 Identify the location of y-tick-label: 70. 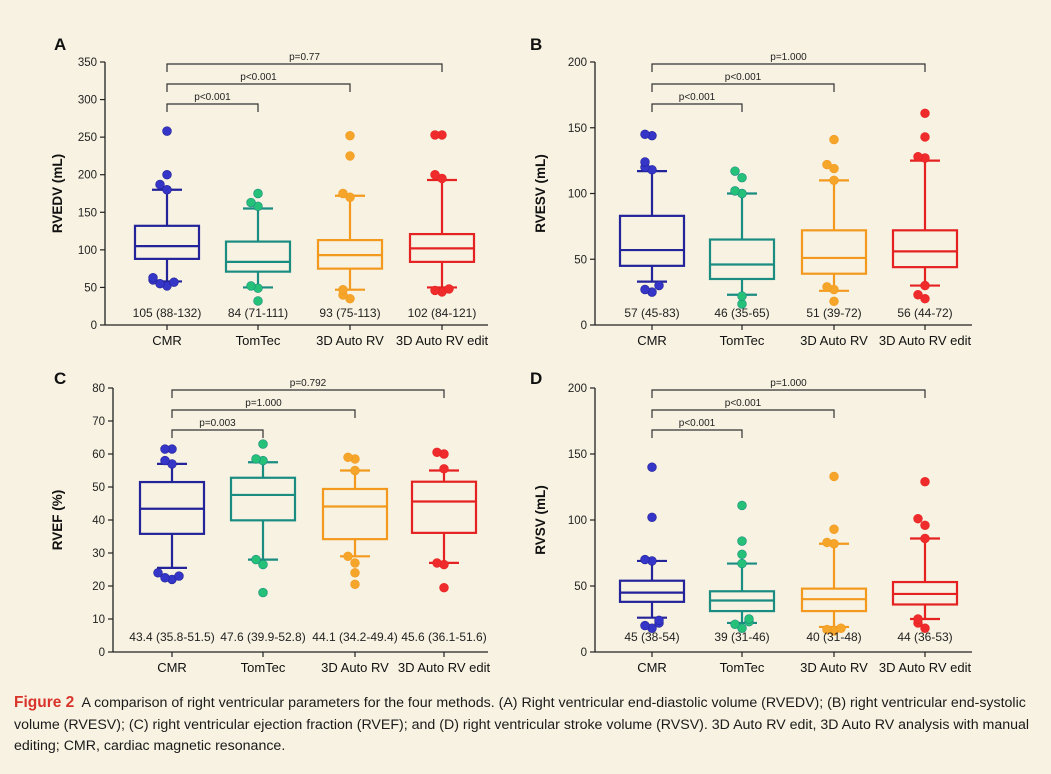
(98, 422).